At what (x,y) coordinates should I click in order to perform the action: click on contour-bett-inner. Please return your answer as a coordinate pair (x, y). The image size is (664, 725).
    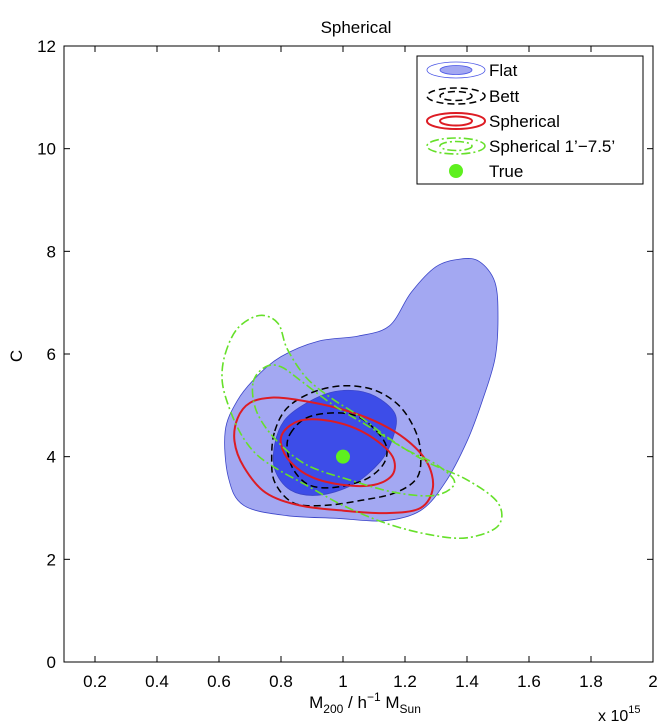
    Looking at the image, I should click on (337, 450).